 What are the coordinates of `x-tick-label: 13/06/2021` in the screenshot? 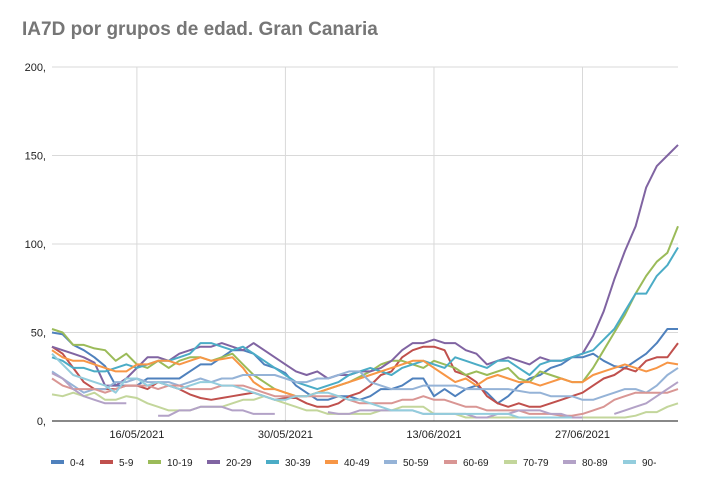 It's located at (433, 435).